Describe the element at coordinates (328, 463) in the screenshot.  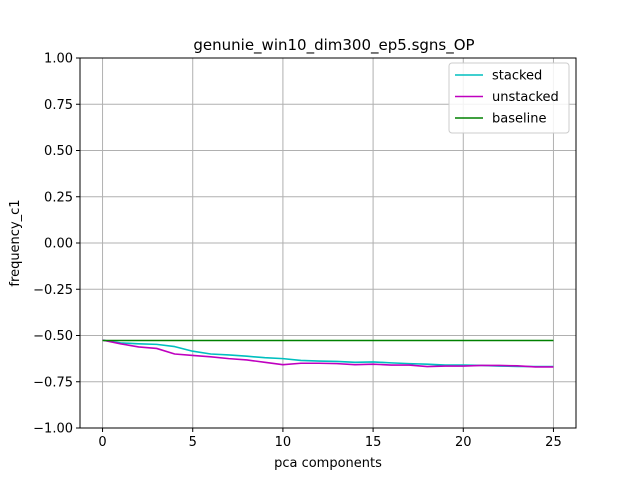
I see `x-axis-label: pca components` at that location.